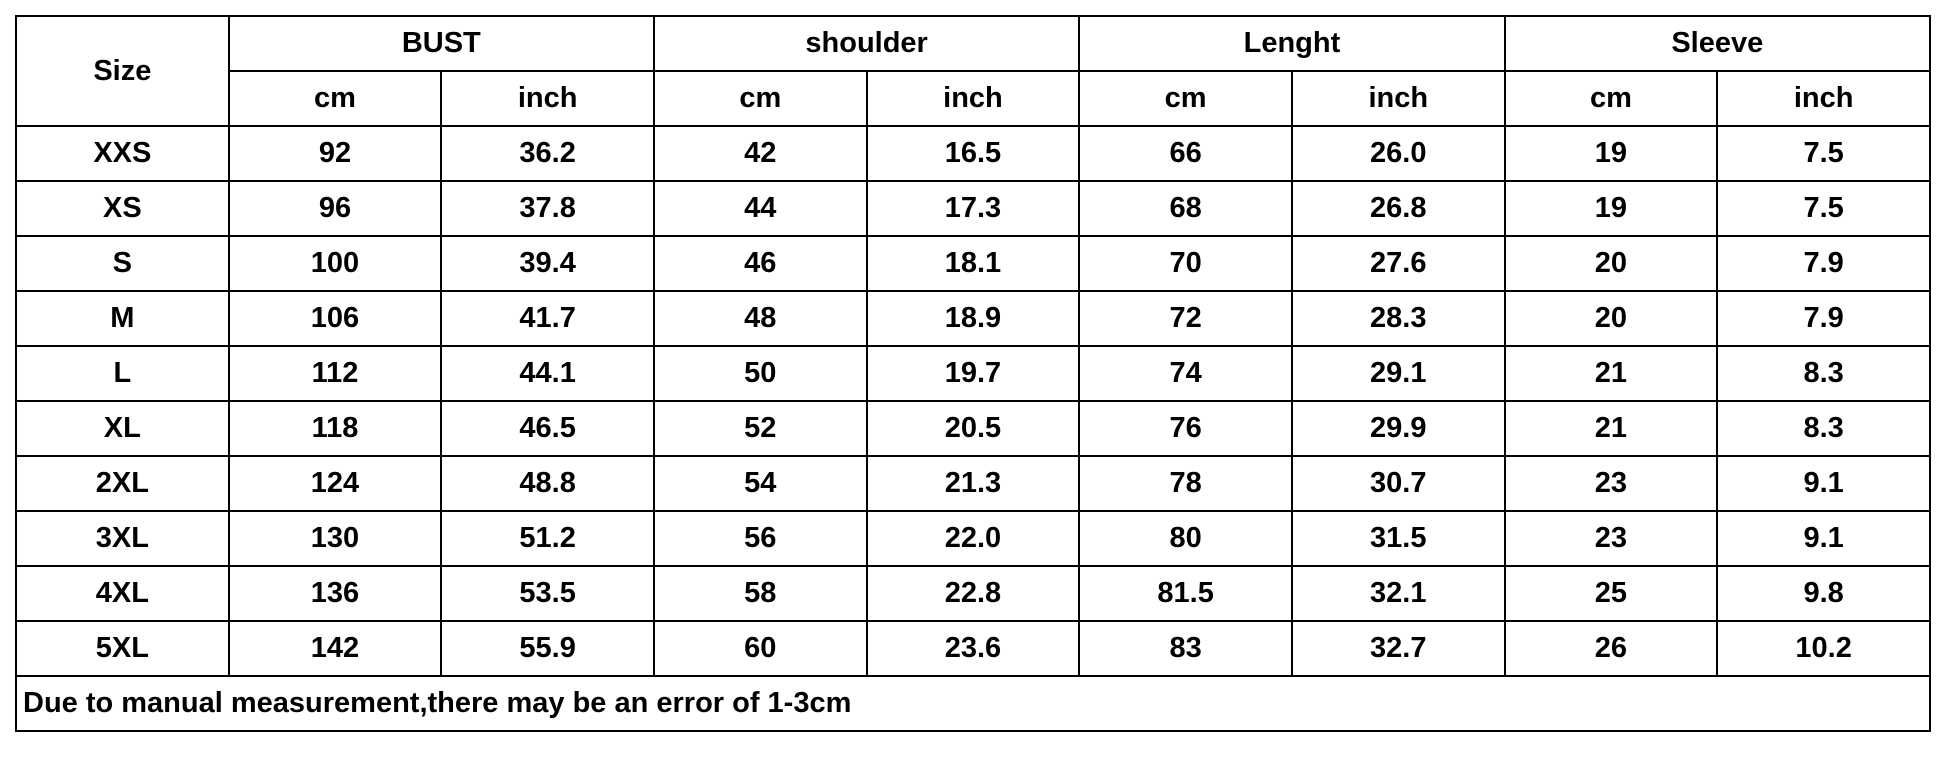 Image resolution: width=1946 pixels, height=773 pixels. What do you see at coordinates (122, 318) in the screenshot?
I see `size-label: M` at bounding box center [122, 318].